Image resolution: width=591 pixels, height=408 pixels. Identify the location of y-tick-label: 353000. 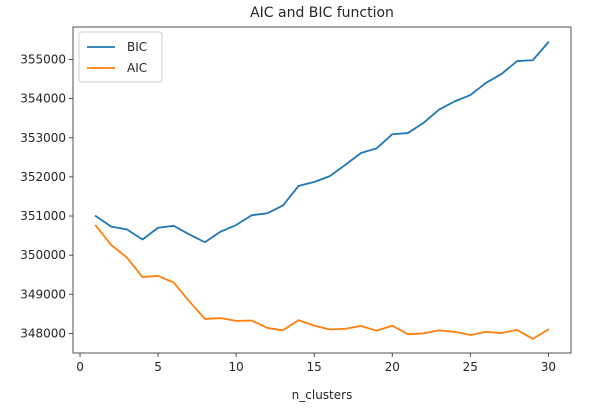
(43, 138).